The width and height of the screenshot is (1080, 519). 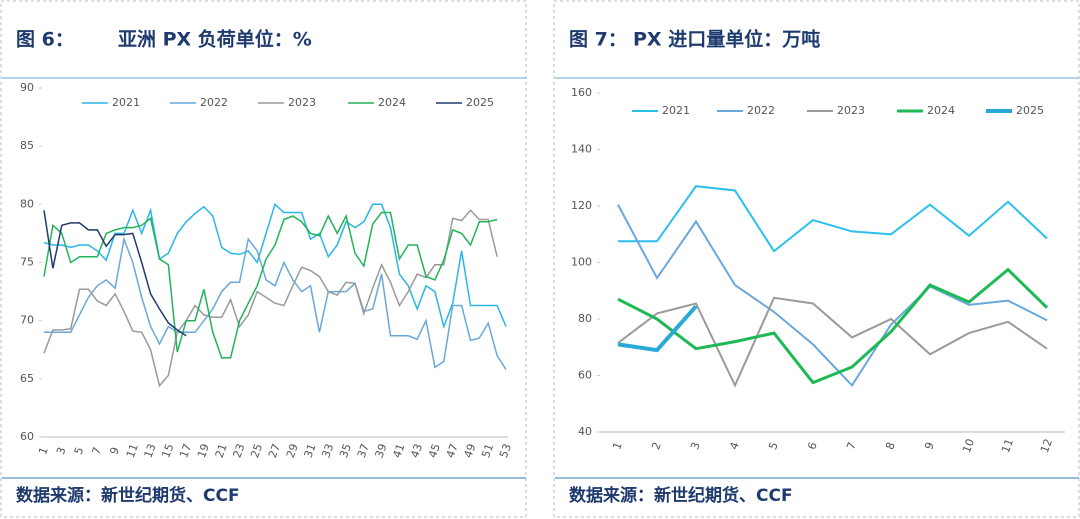 What do you see at coordinates (238, 451) in the screenshot?
I see `x-tick-label: 23` at bounding box center [238, 451].